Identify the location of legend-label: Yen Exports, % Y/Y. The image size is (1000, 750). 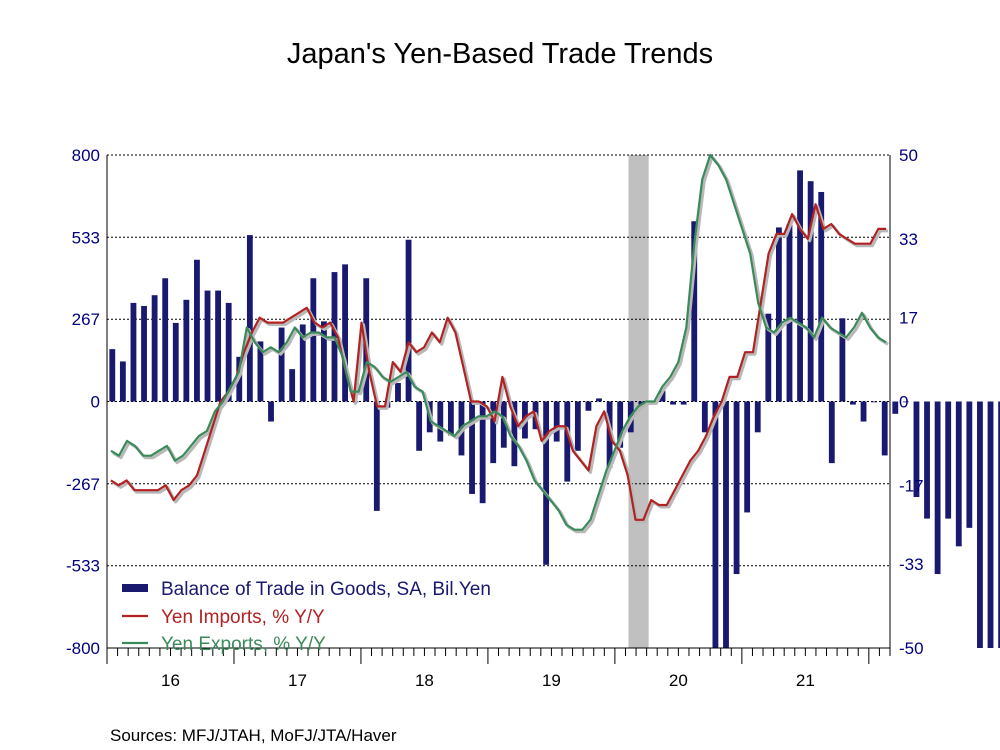
(243, 644).